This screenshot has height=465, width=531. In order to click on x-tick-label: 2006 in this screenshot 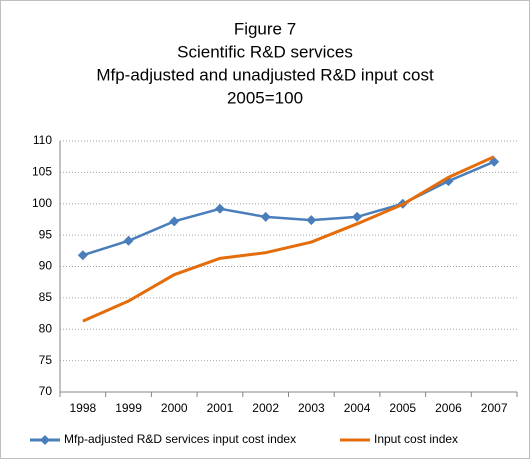, I will do `click(448, 408)`.